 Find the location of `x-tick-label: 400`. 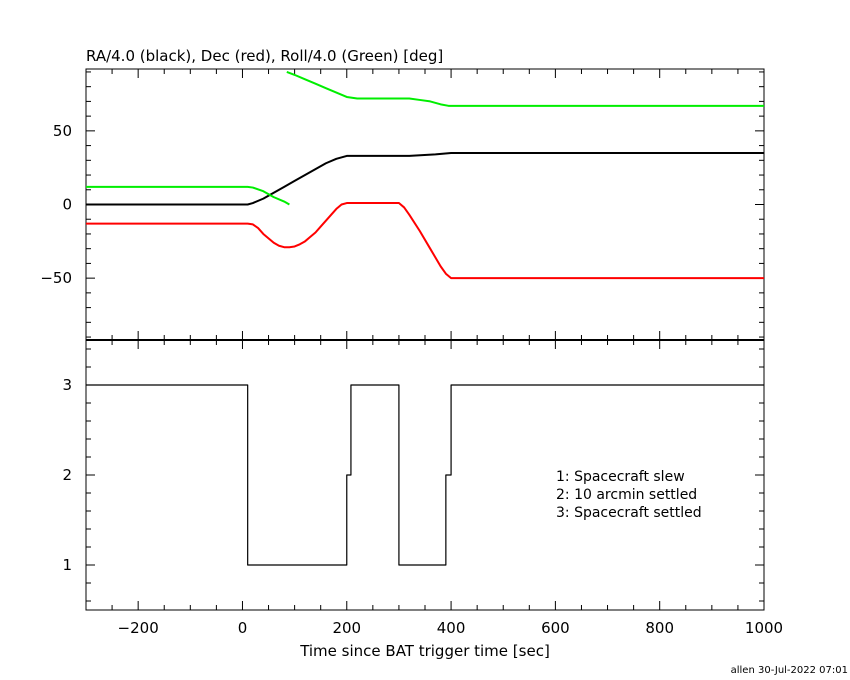

x-tick-label: 400 is located at coordinates (451, 628).